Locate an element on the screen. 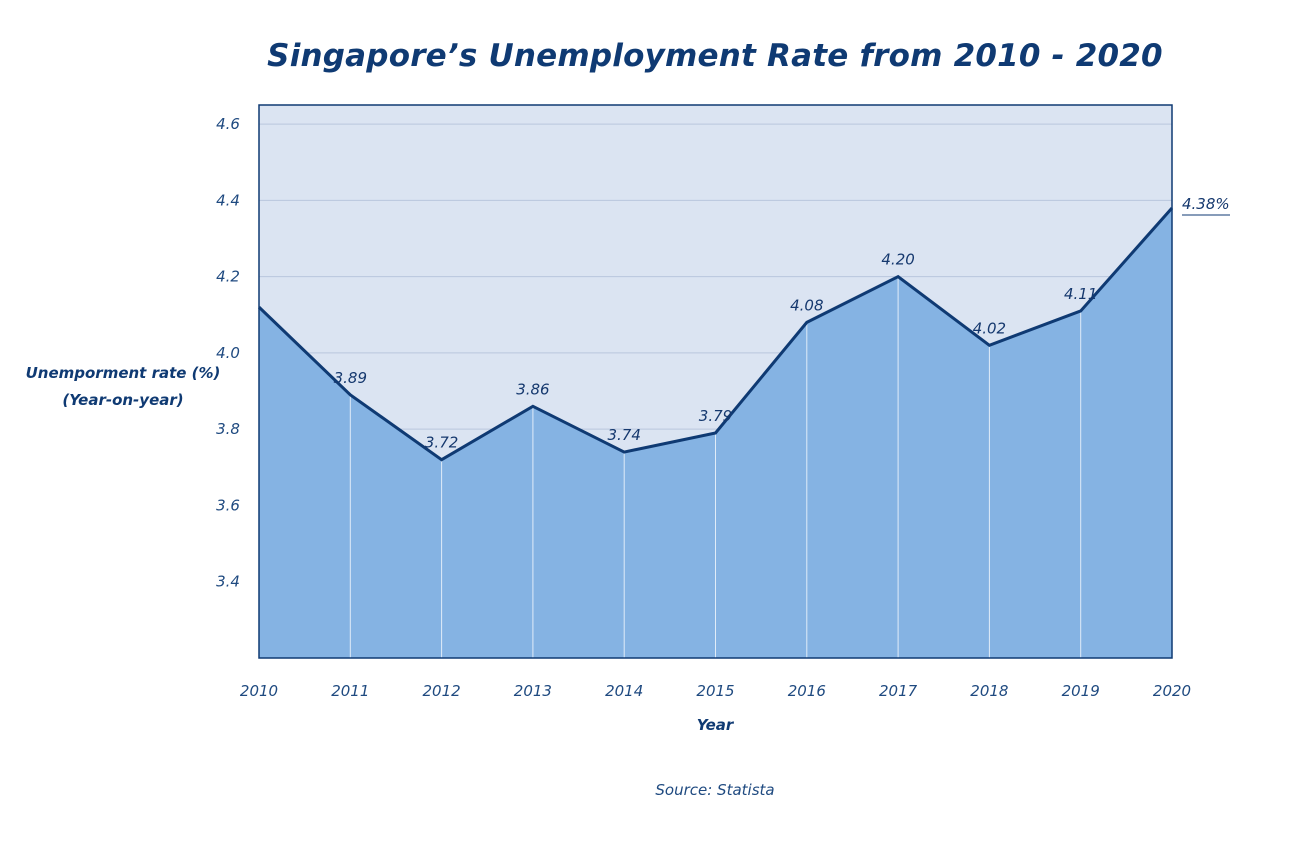  y-tick-label: 3.6 is located at coordinates (228, 505).